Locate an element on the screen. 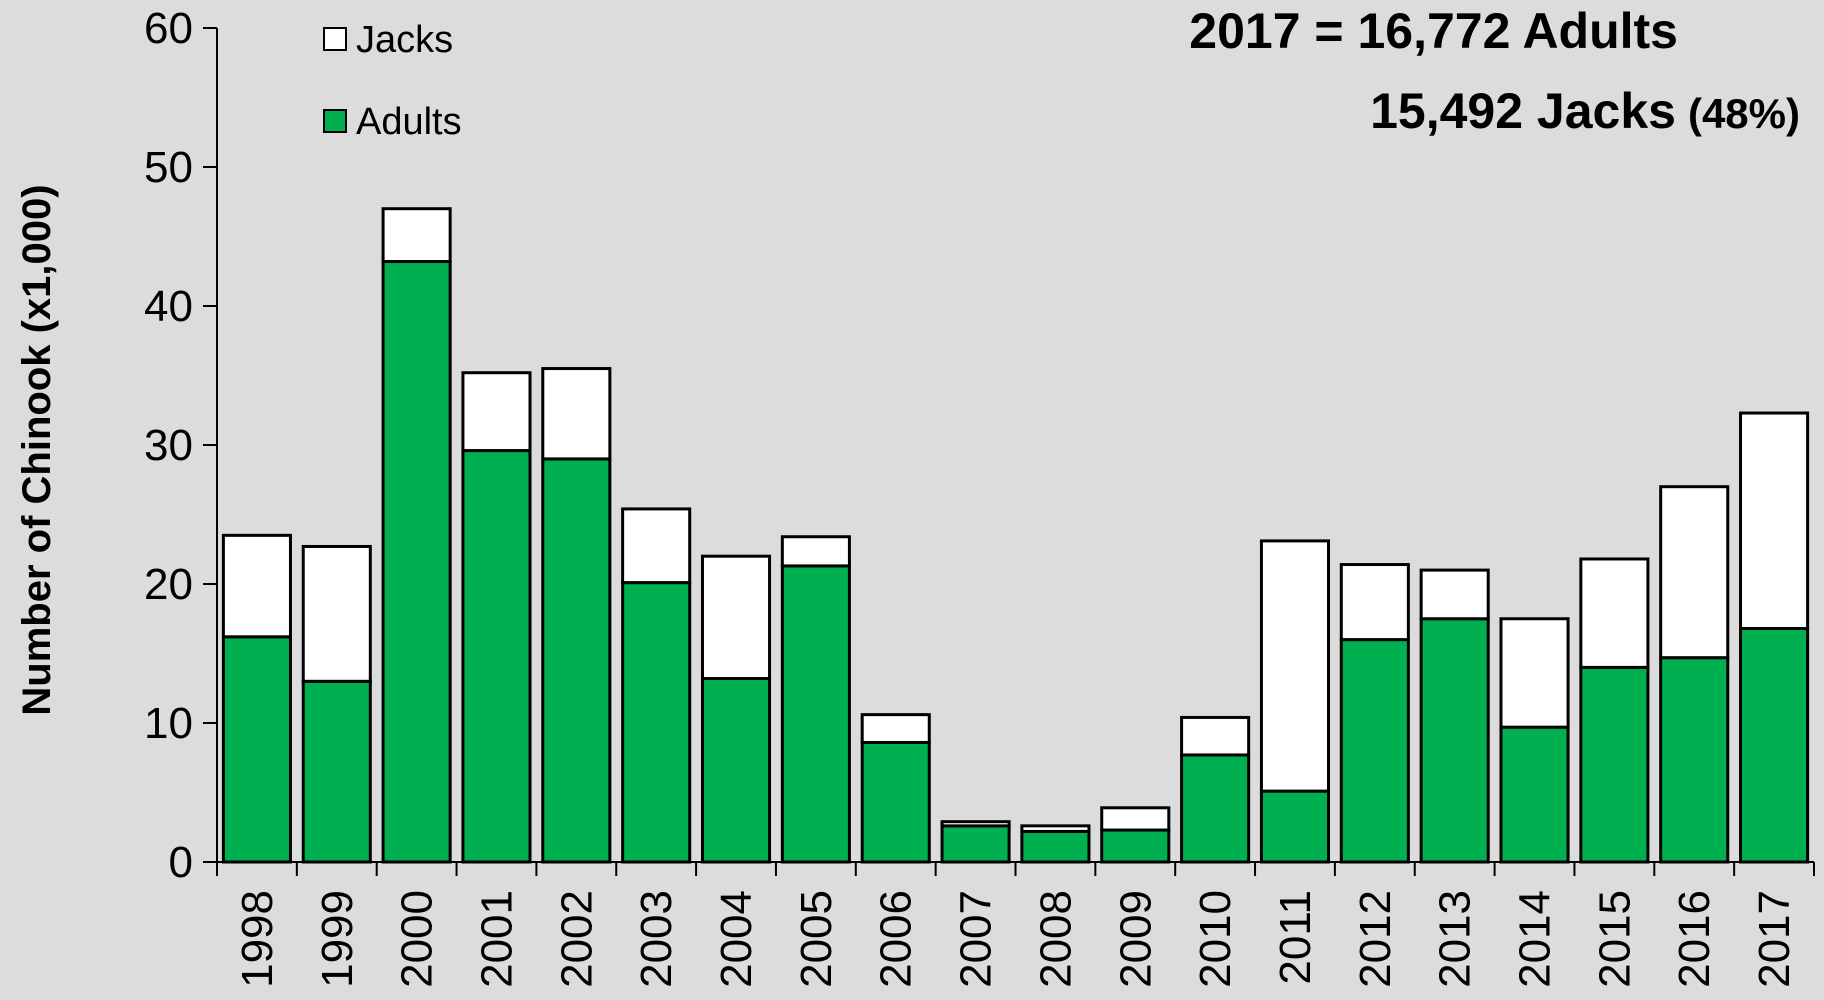 Image resolution: width=1824 pixels, height=1000 pixels. y-tick-label-20: 20 is located at coordinates (168, 584).